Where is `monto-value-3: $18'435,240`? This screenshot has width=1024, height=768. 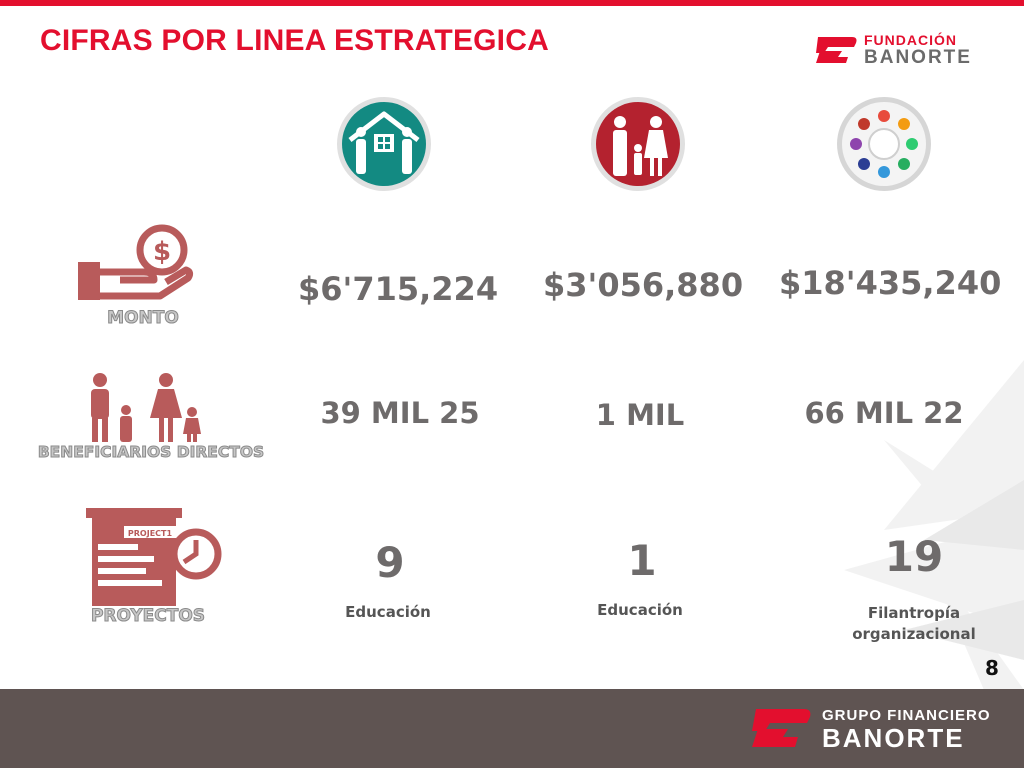
monto-value-3: $18'435,240 is located at coordinates (890, 283).